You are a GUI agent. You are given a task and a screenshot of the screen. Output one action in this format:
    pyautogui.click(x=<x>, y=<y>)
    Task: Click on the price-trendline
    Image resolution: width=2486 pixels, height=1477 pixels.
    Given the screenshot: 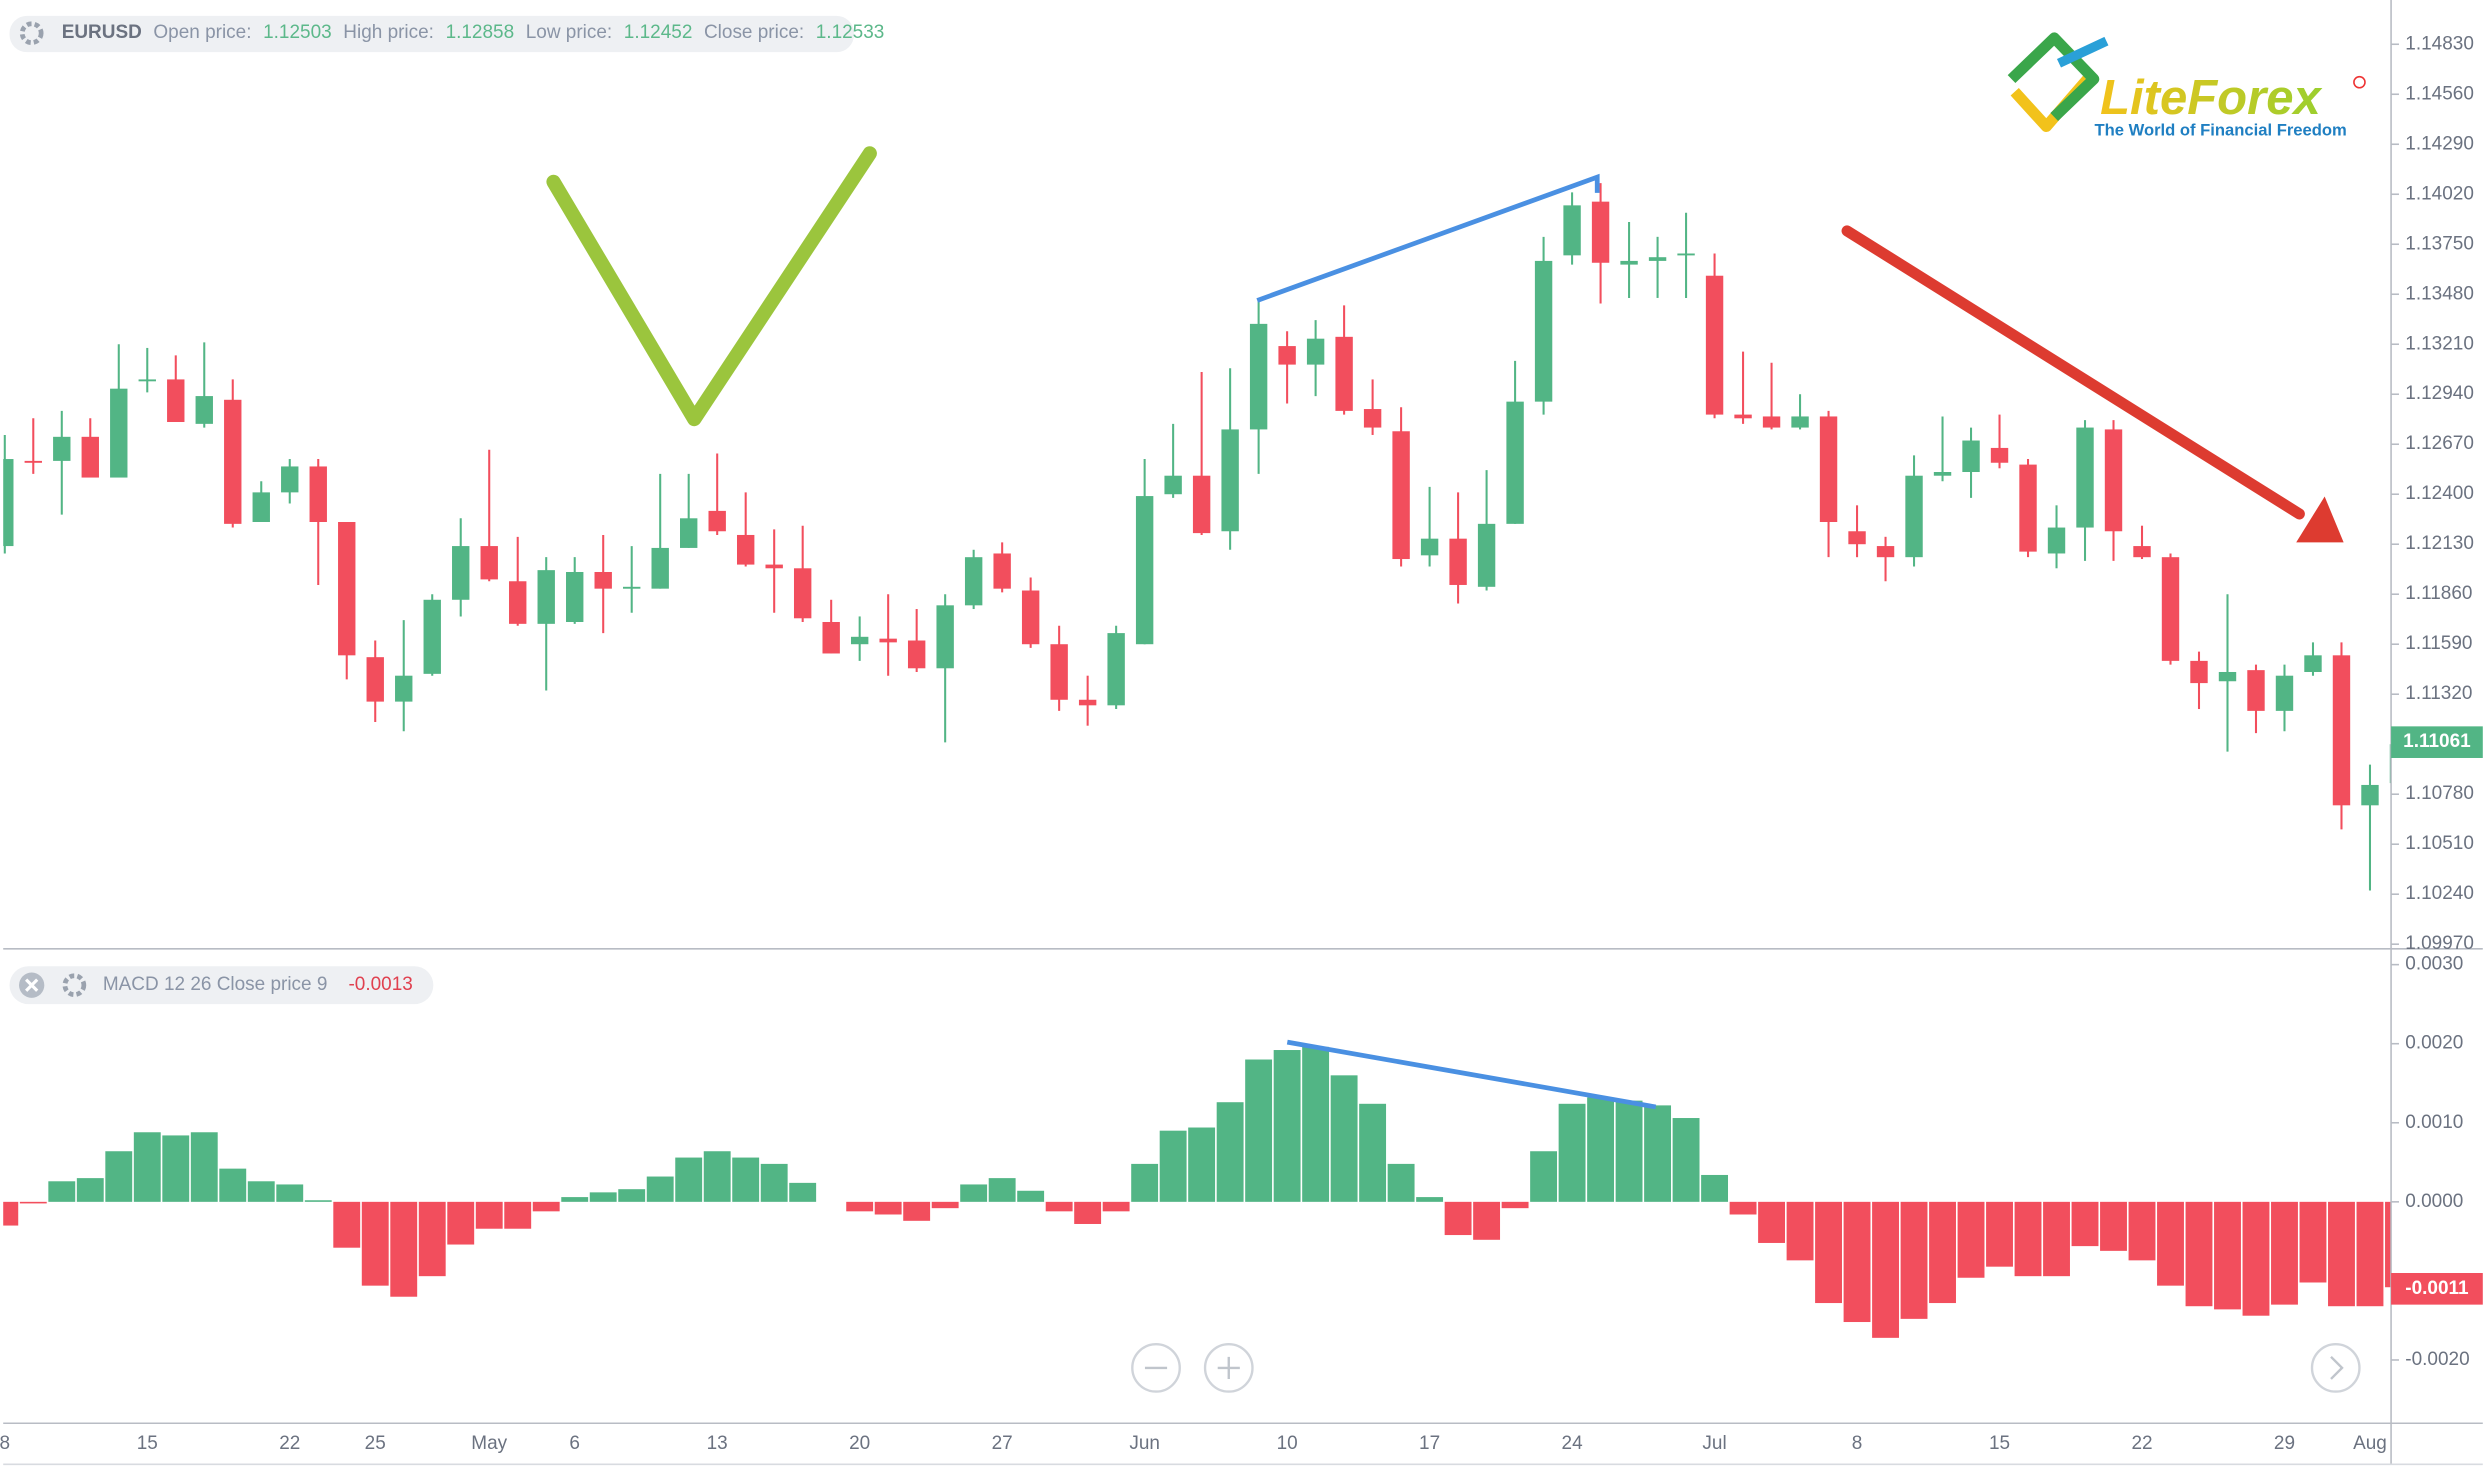 What is the action you would take?
    pyautogui.click(x=1428, y=238)
    